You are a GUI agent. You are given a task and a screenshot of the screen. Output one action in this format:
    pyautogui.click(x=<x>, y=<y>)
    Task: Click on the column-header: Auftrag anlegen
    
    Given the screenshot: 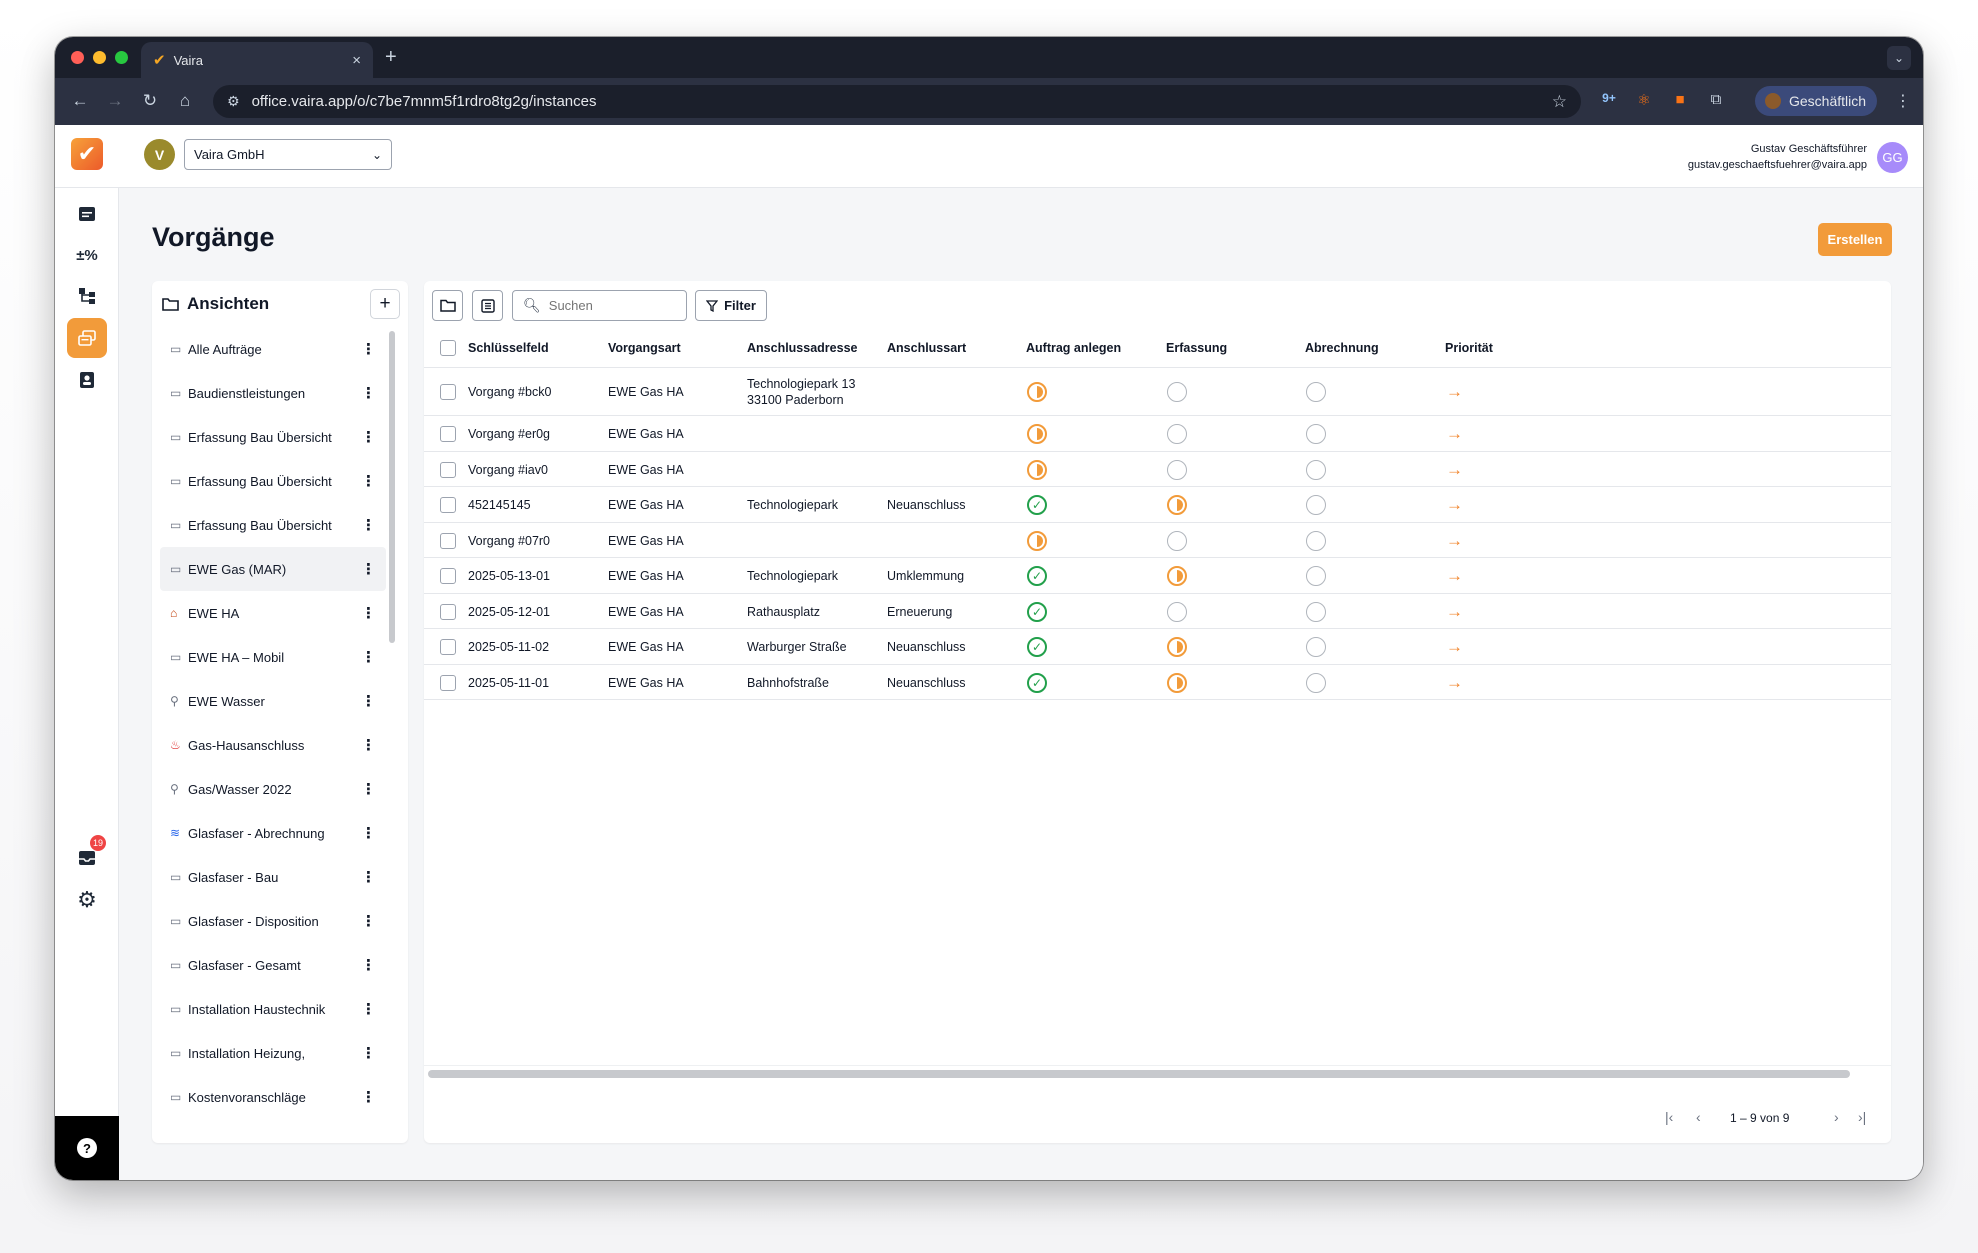 What is the action you would take?
    pyautogui.click(x=1074, y=348)
    